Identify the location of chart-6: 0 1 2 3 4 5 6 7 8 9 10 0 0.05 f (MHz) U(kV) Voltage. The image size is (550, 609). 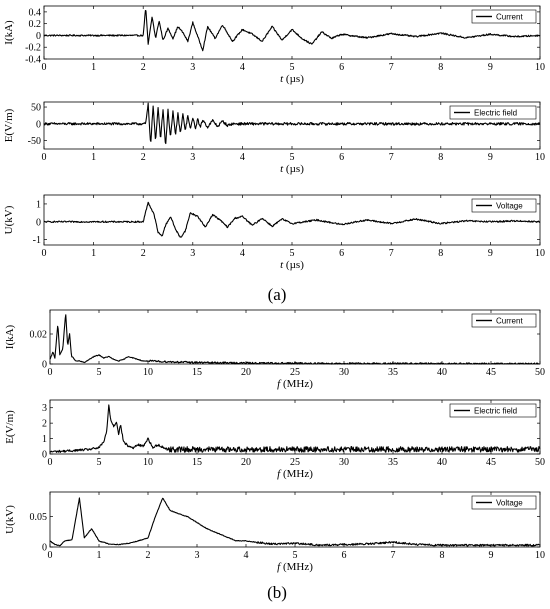
(274, 532).